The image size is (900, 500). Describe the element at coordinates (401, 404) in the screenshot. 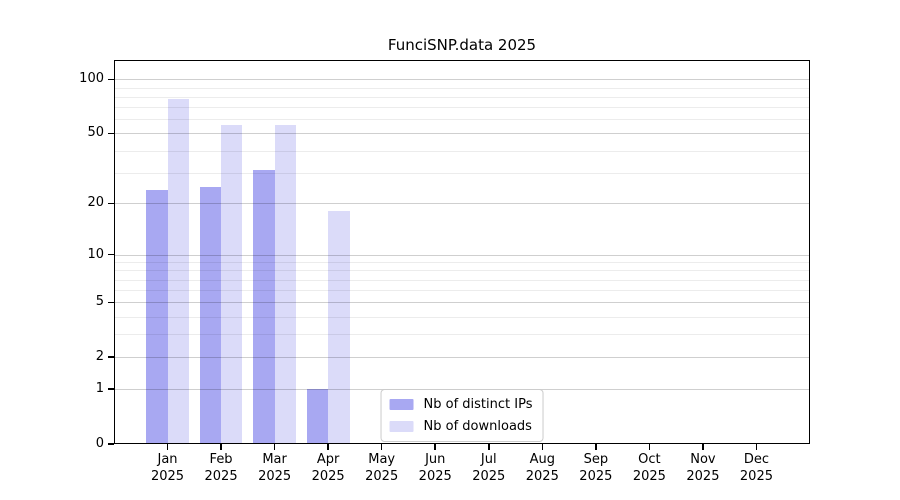

I see `legend-swatch-distinct-ips` at that location.